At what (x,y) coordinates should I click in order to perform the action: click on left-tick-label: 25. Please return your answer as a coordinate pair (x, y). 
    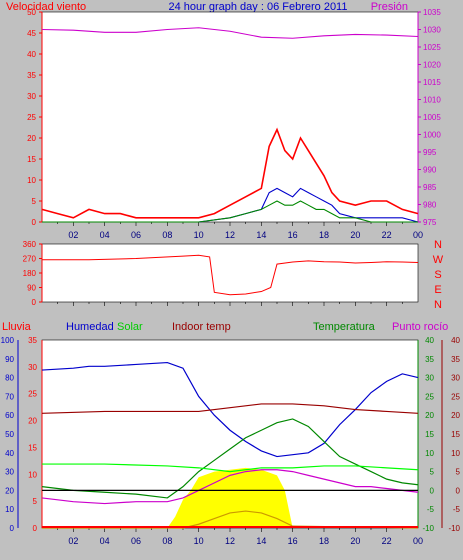
    Looking at the image, I should click on (31, 117).